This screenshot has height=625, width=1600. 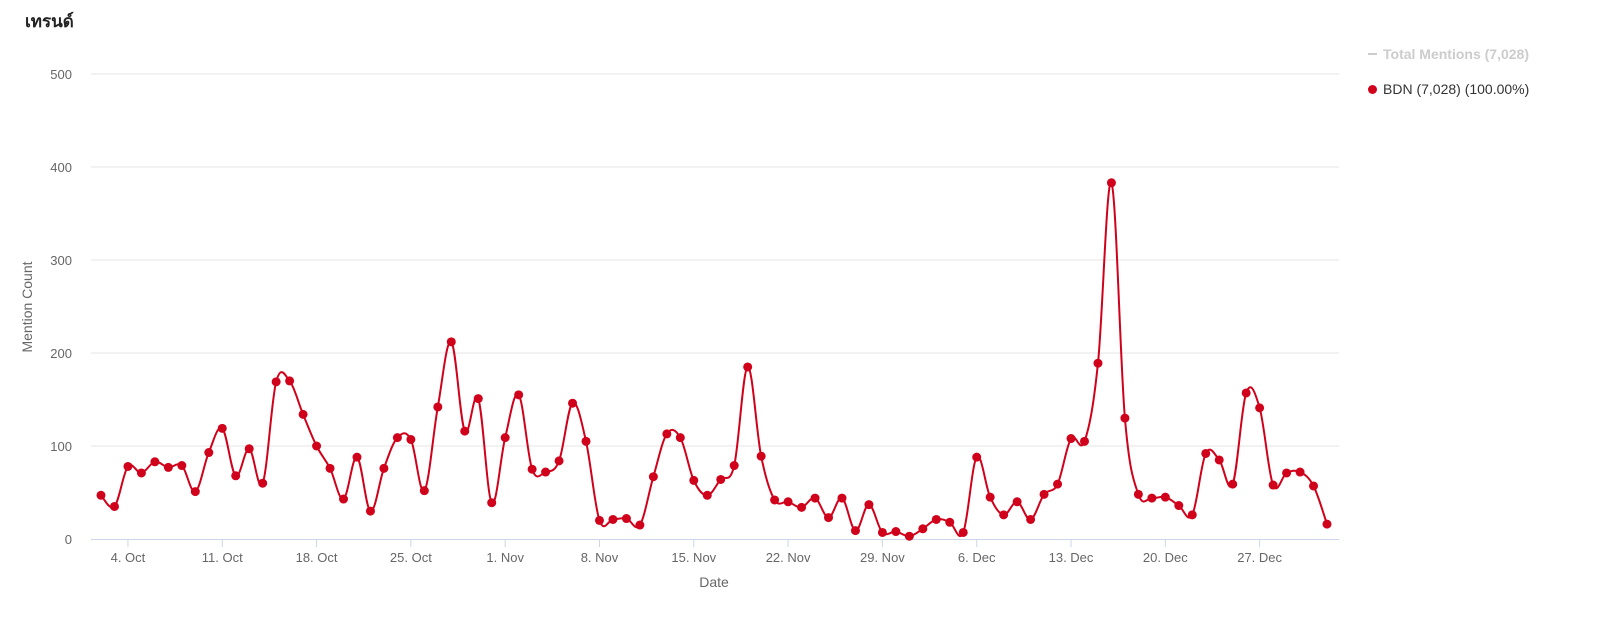 I want to click on y-tick-label: 300, so click(x=61, y=260).